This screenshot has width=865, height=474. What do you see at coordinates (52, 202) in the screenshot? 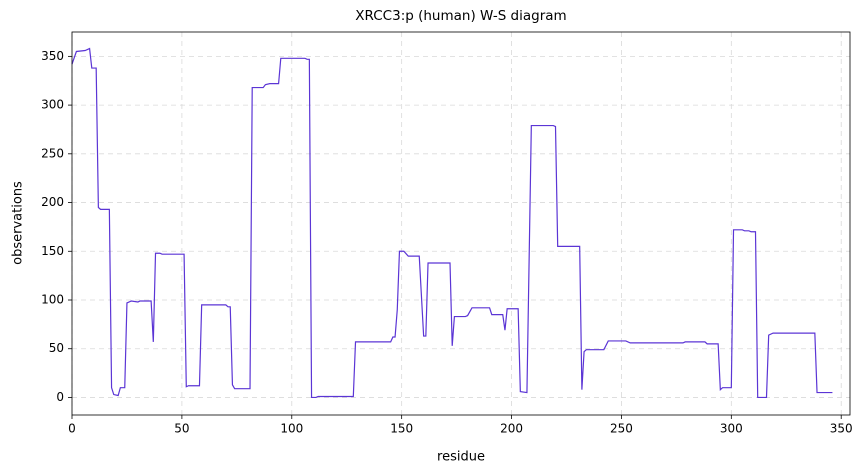
I see `y-tick-label: 200` at bounding box center [52, 202].